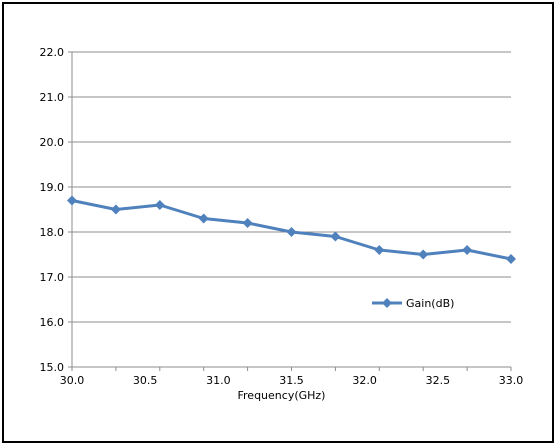 Image resolution: width=560 pixels, height=447 pixels. Describe the element at coordinates (218, 380) in the screenshot. I see `x-tick-label: 31.0` at that location.